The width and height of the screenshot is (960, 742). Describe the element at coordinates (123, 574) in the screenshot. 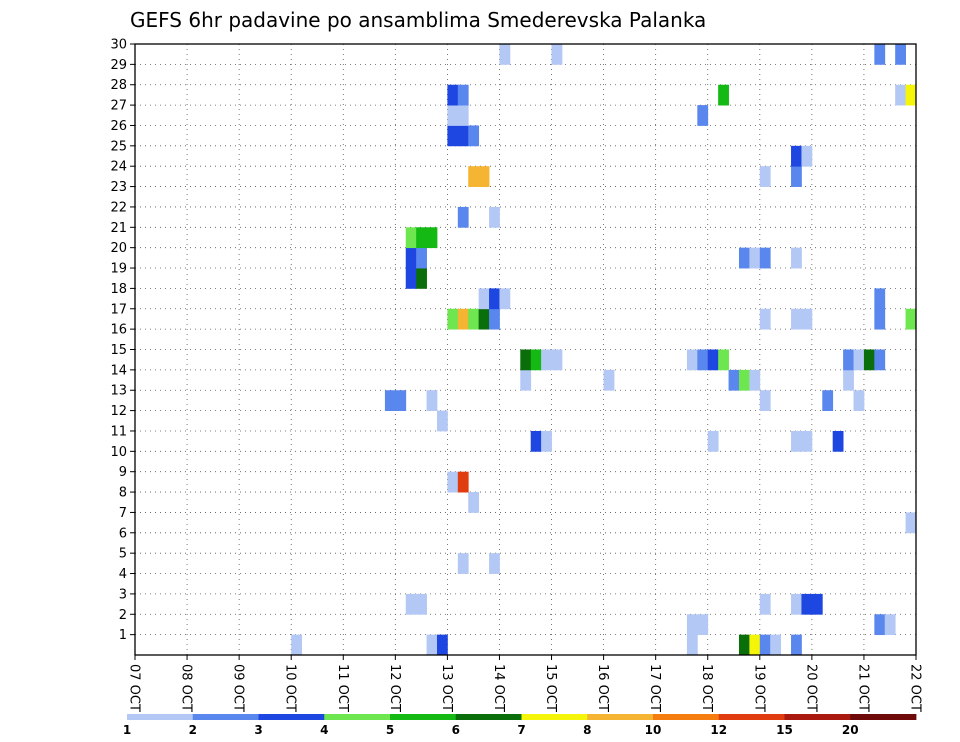

I see `y-tick-label: 4` at that location.